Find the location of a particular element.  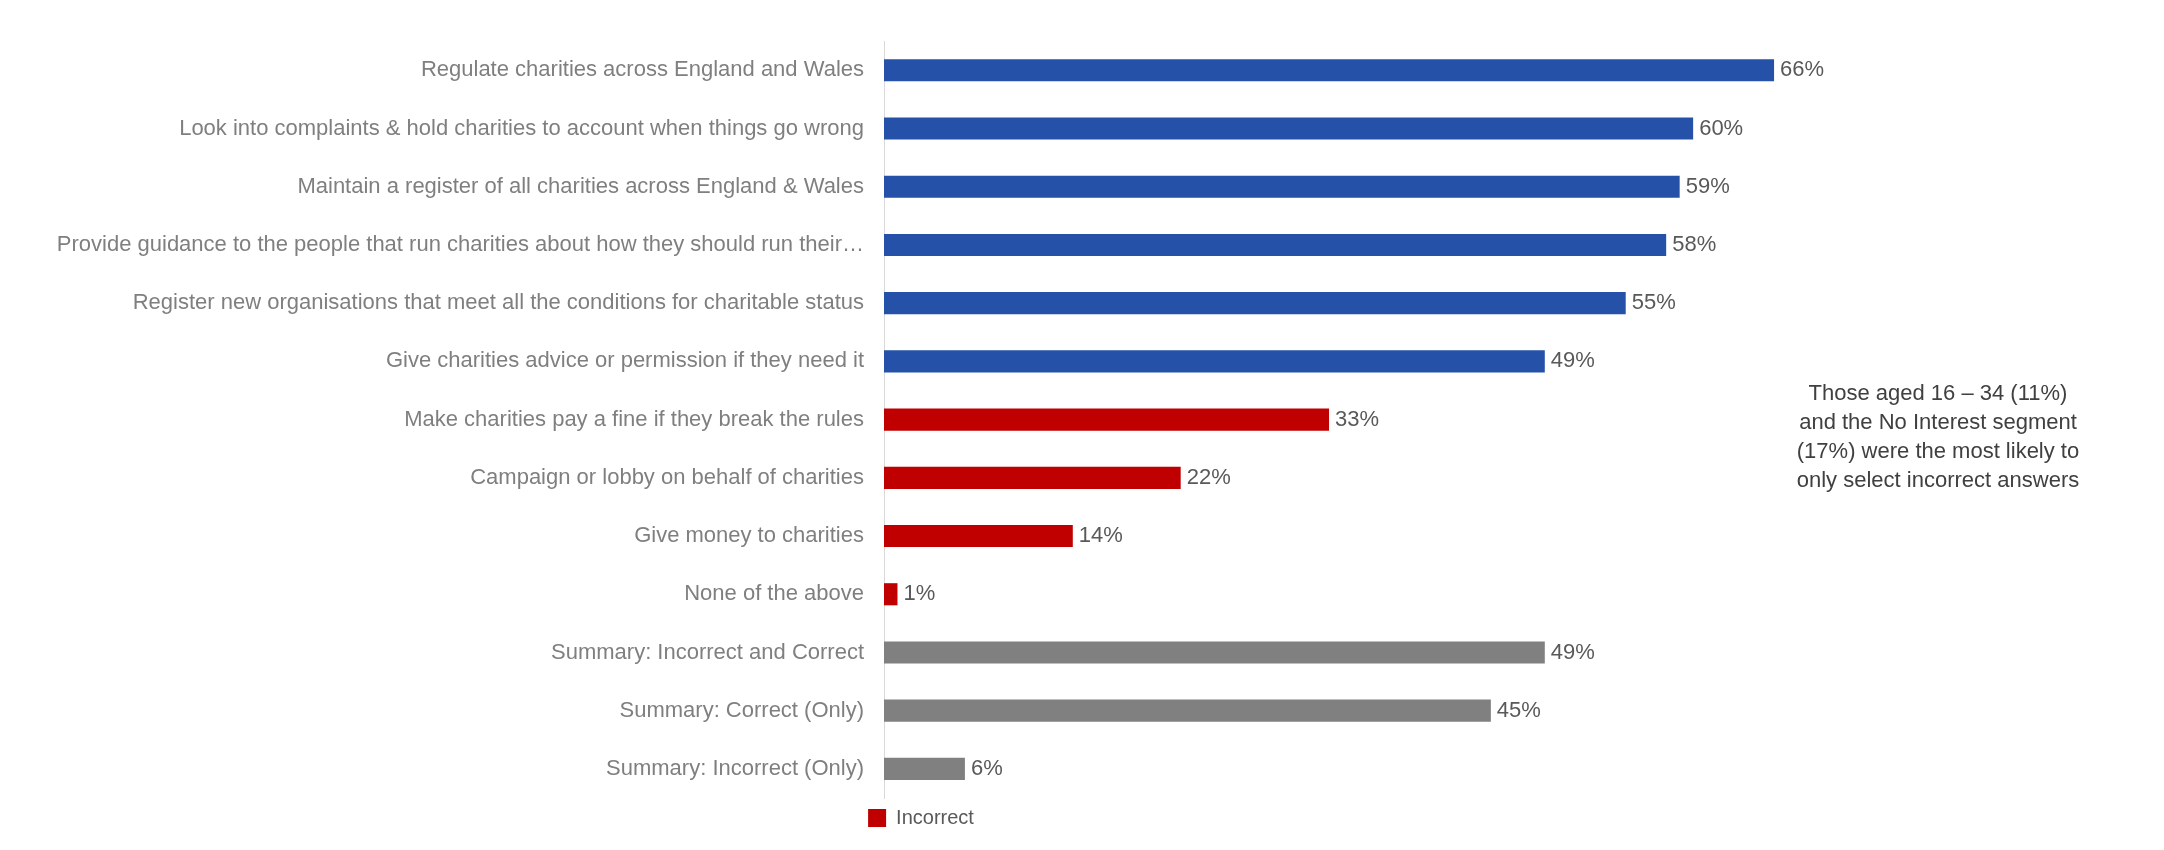

y-tick-label: Summary: Correct (Only) is located at coordinates (741, 709).